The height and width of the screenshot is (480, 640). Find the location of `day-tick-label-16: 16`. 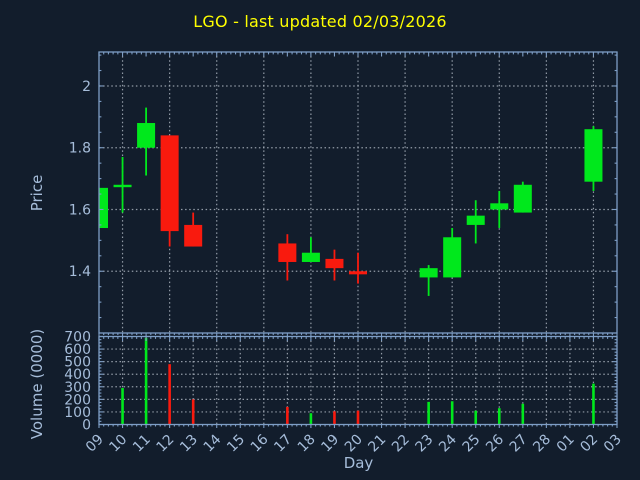

day-tick-label-16: 16 is located at coordinates (260, 443).